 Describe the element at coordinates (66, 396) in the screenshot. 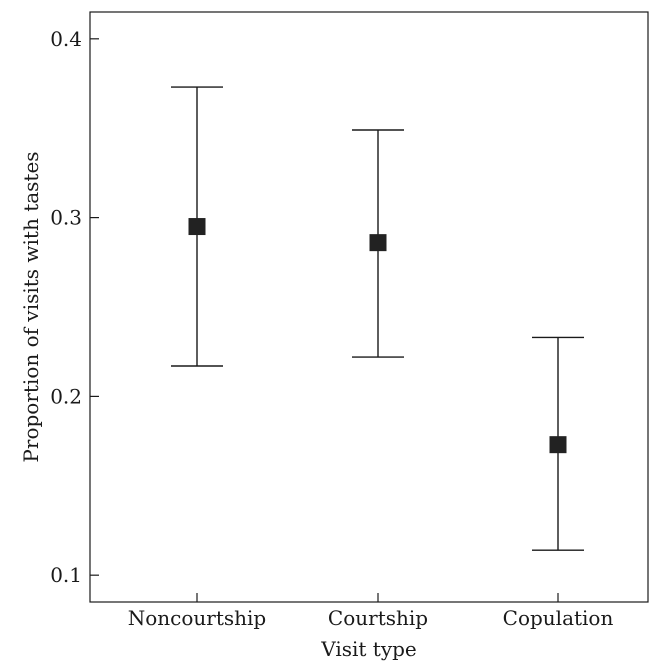

I see `y-tick-label: 0.2` at that location.